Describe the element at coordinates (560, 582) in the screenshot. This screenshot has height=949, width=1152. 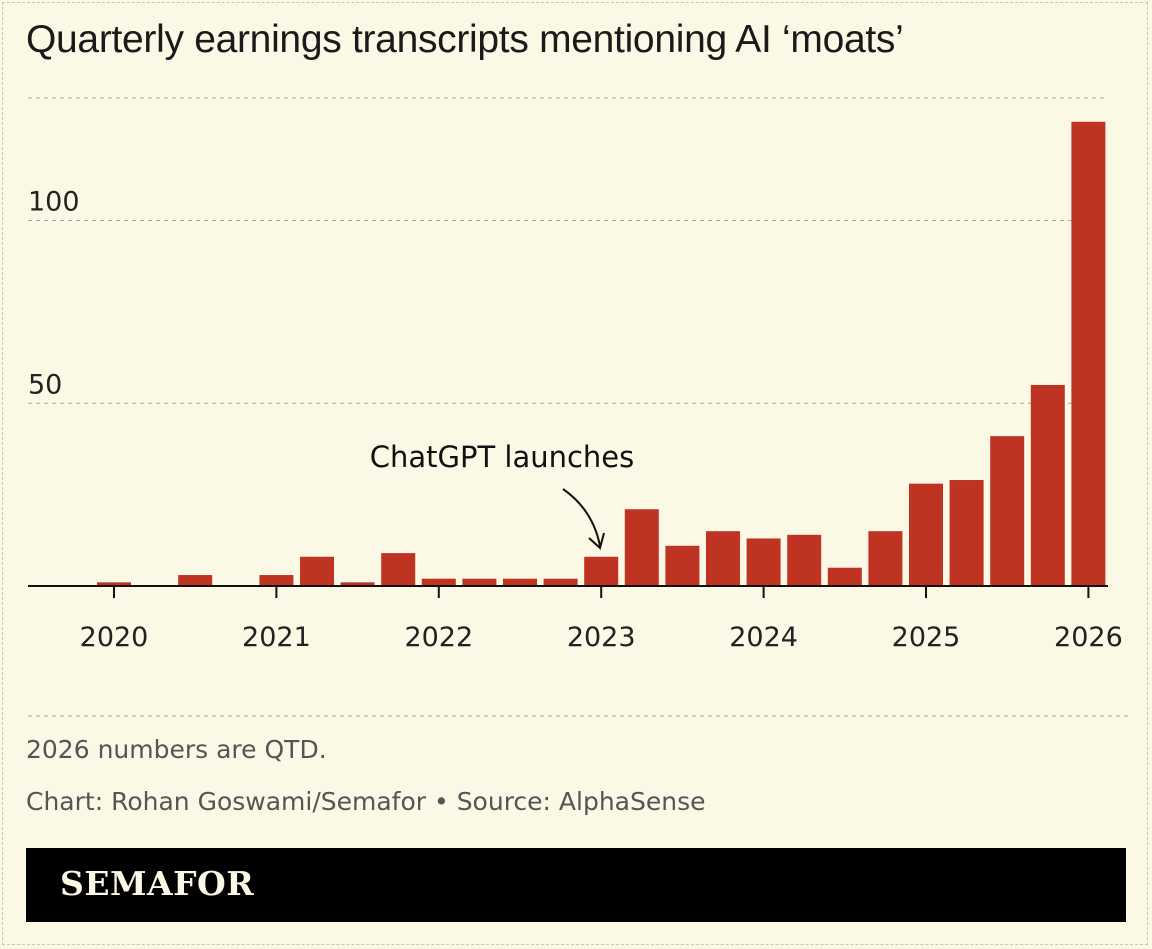
I see `bar-2022-Q4` at that location.